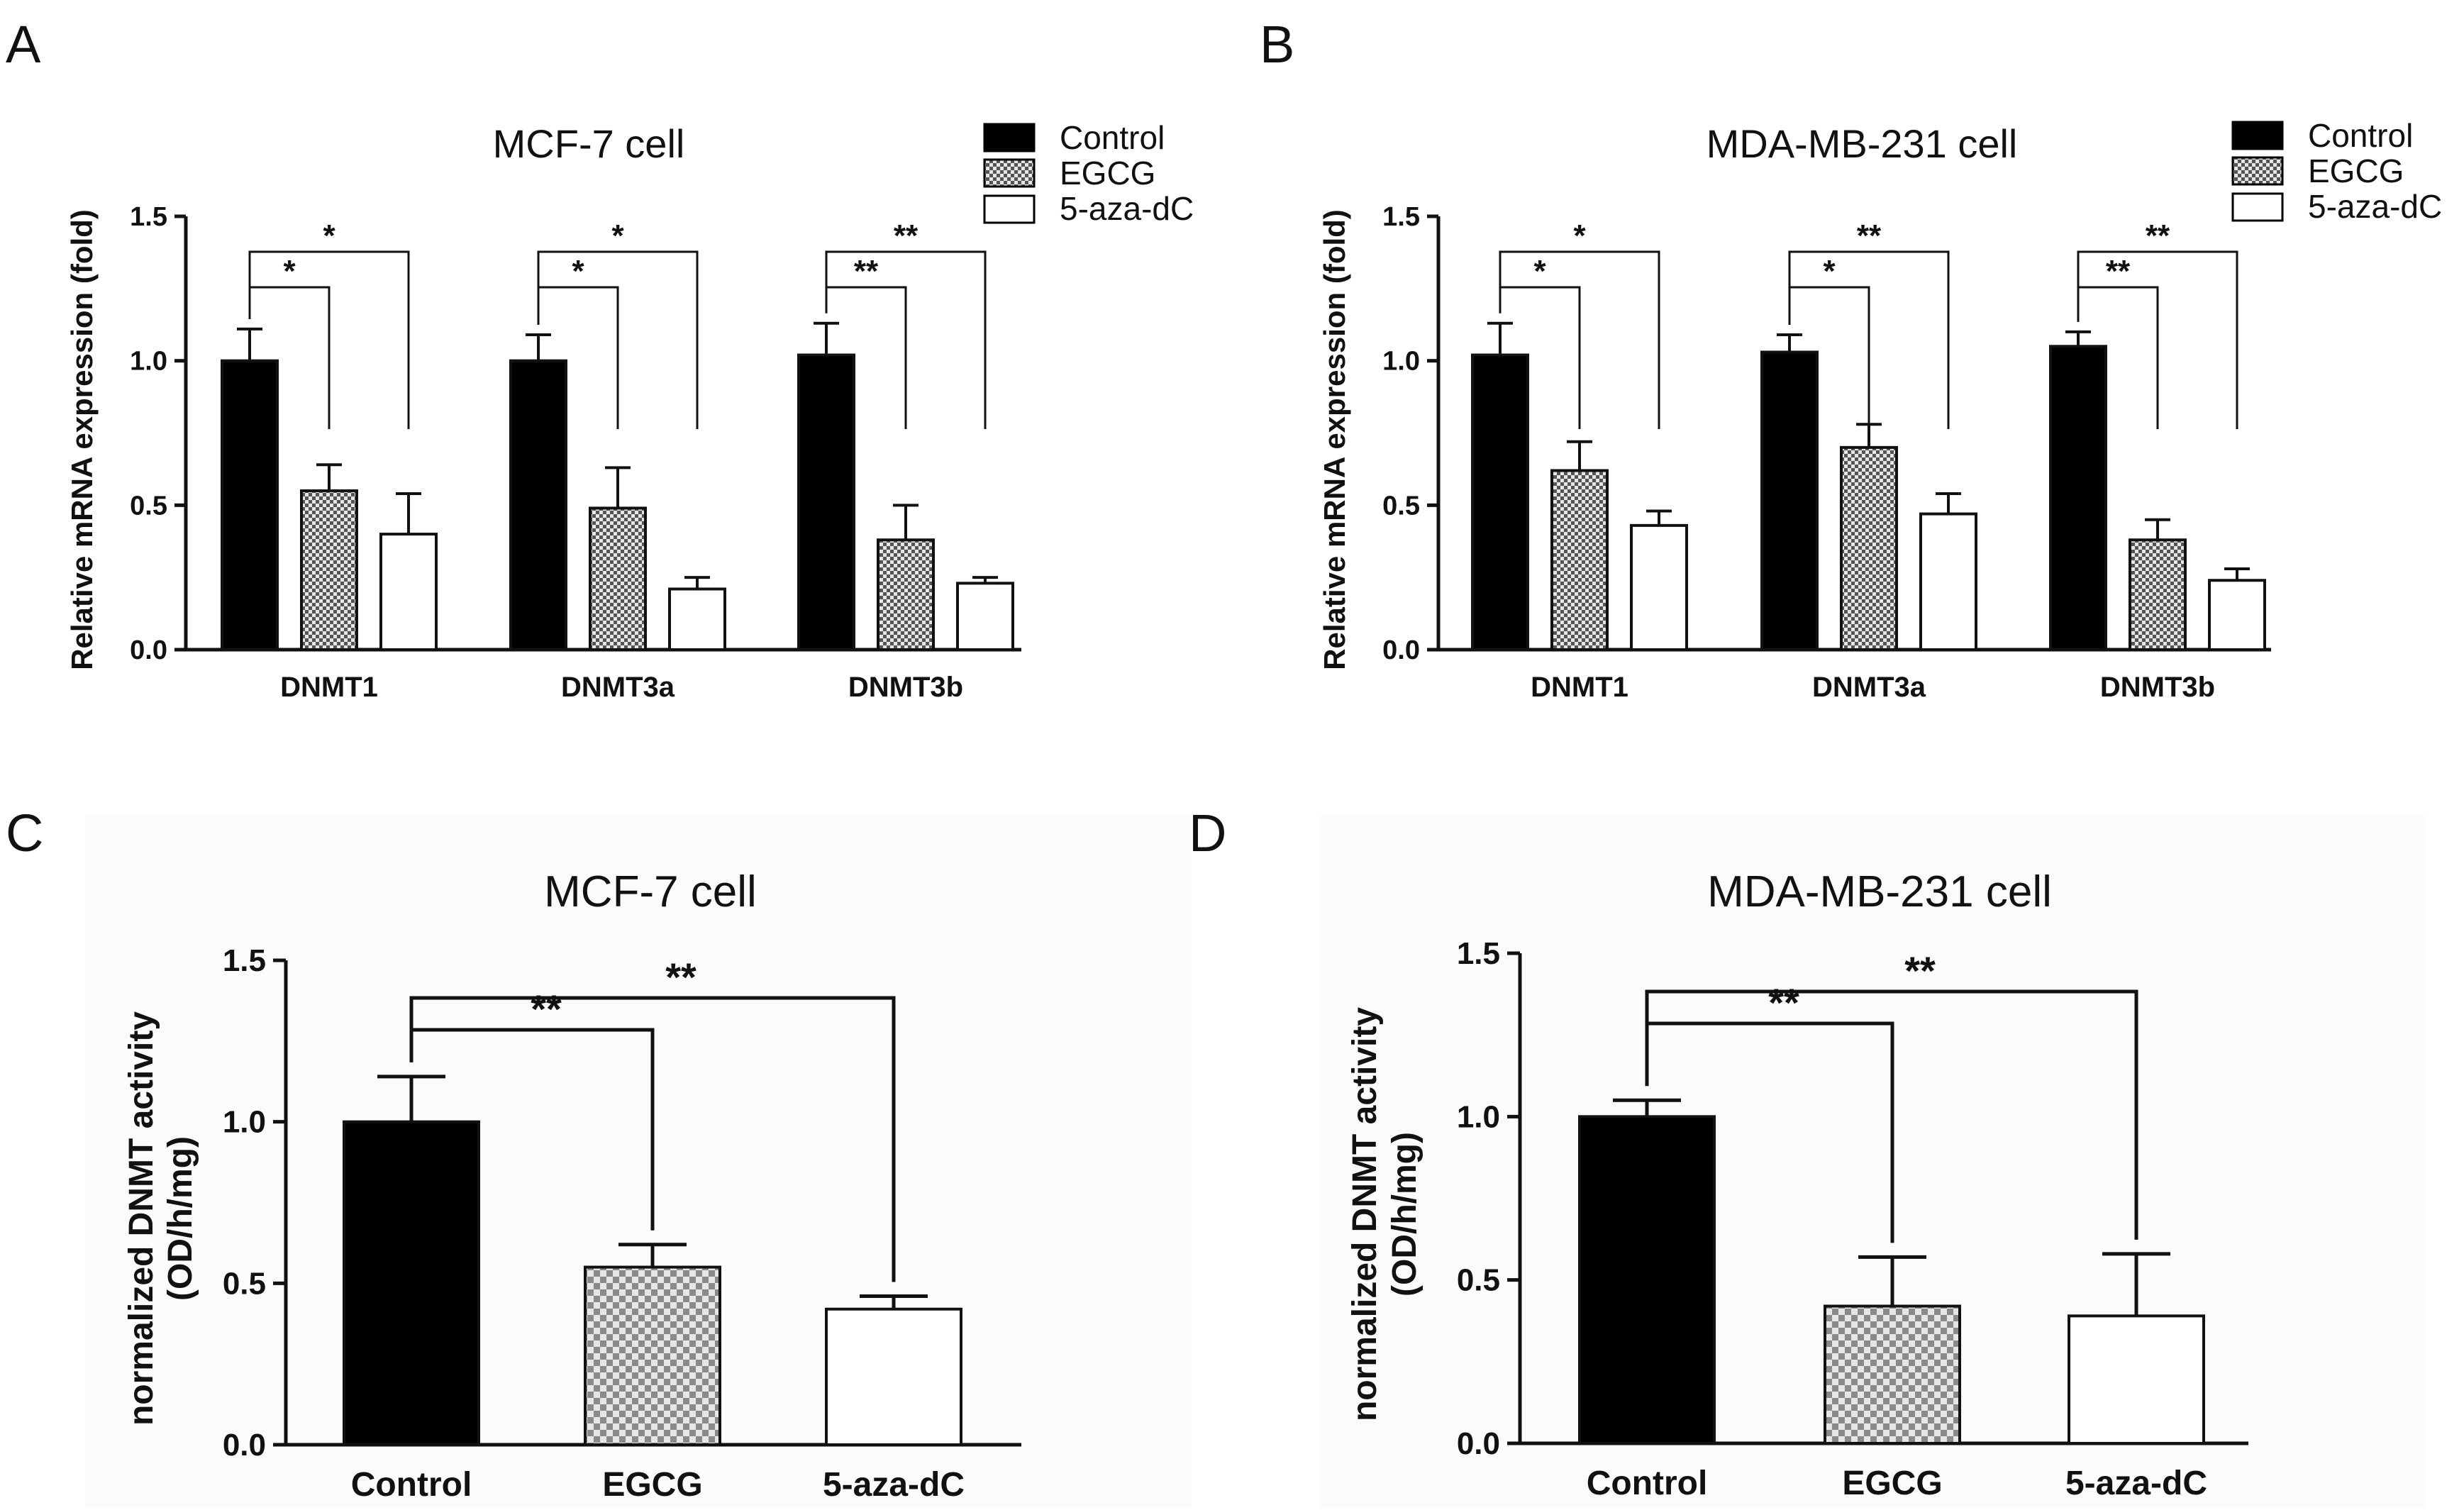 Image resolution: width=2464 pixels, height=1510 pixels. Describe the element at coordinates (2361, 135) in the screenshot. I see `legend-b-control: Control` at that location.